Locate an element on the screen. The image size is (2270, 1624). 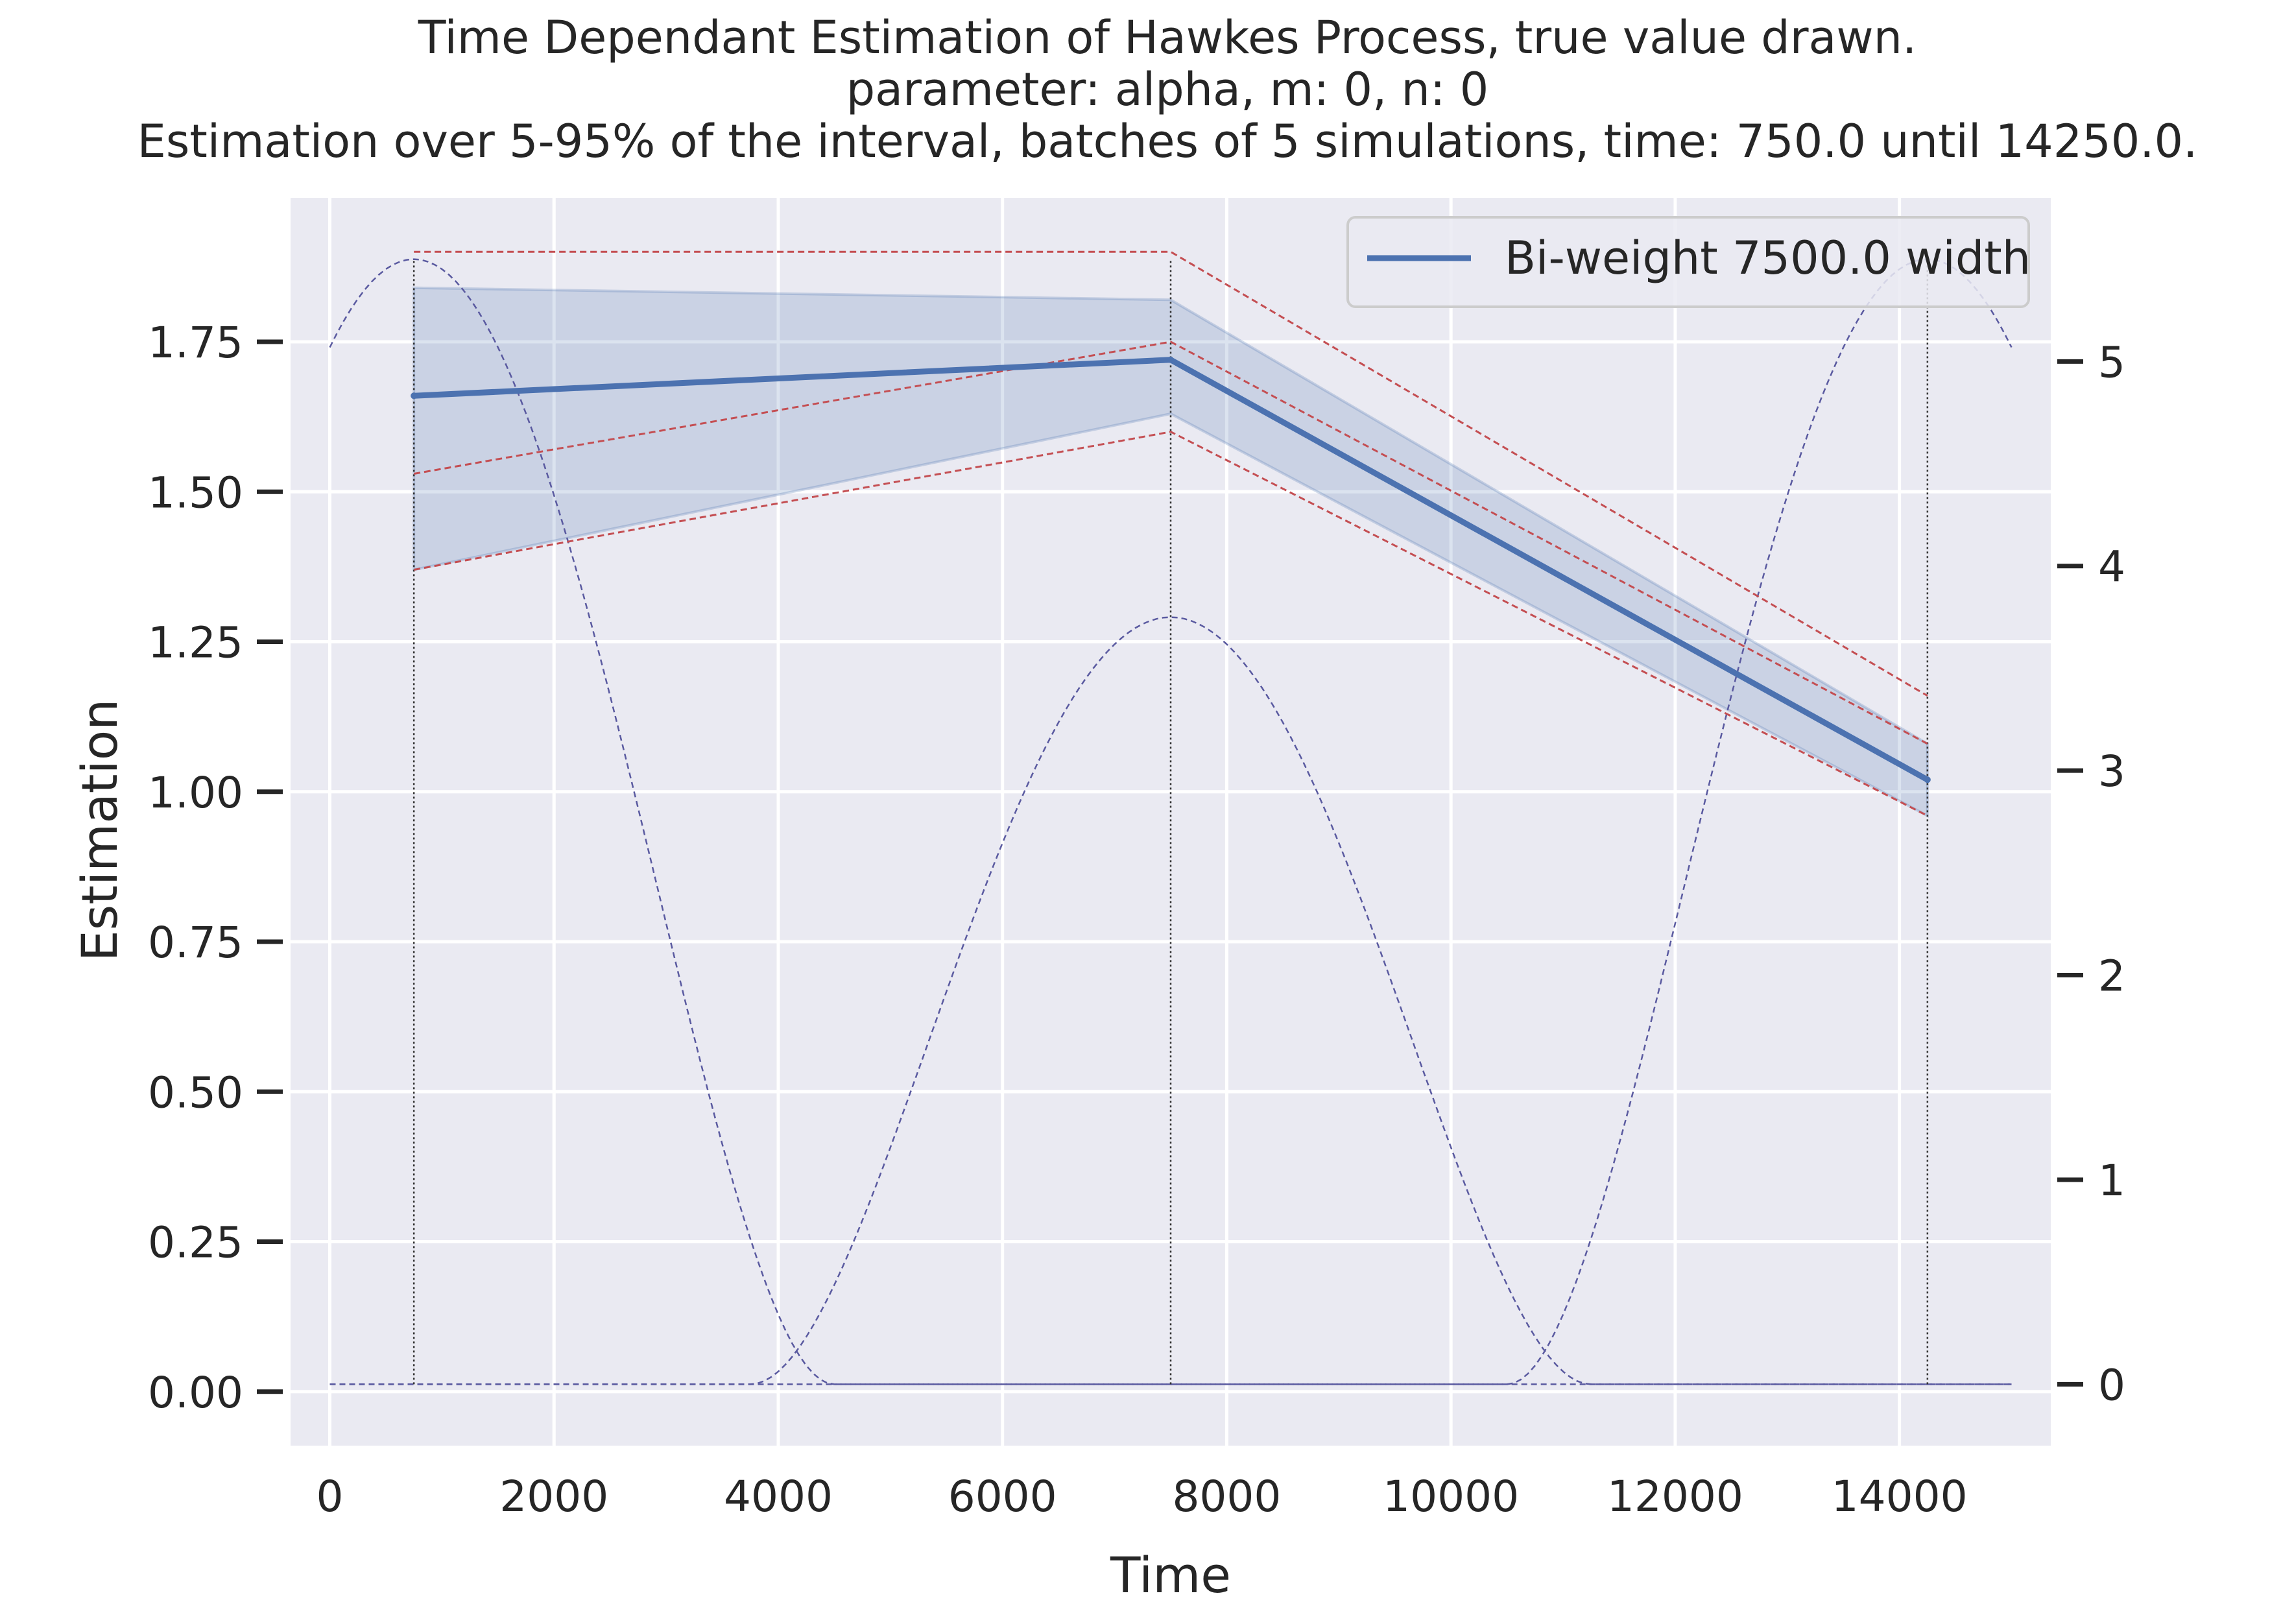
y2-tick-label: 3 is located at coordinates (2111, 771).